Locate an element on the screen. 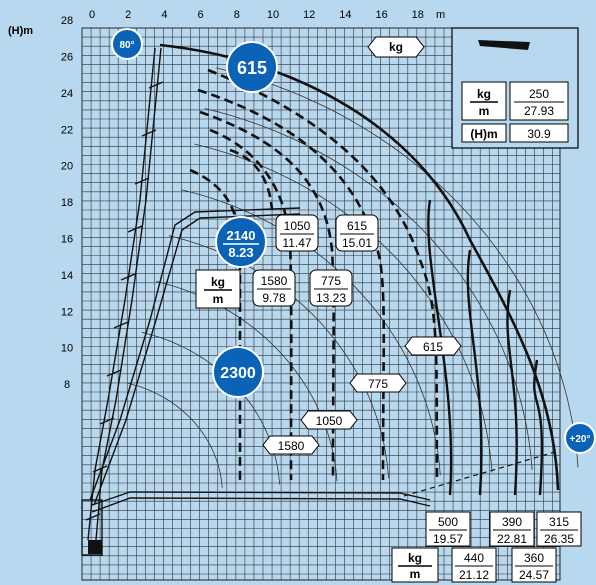 The width and height of the screenshot is (596, 585). angle-badge-max: 80° is located at coordinates (127, 44).